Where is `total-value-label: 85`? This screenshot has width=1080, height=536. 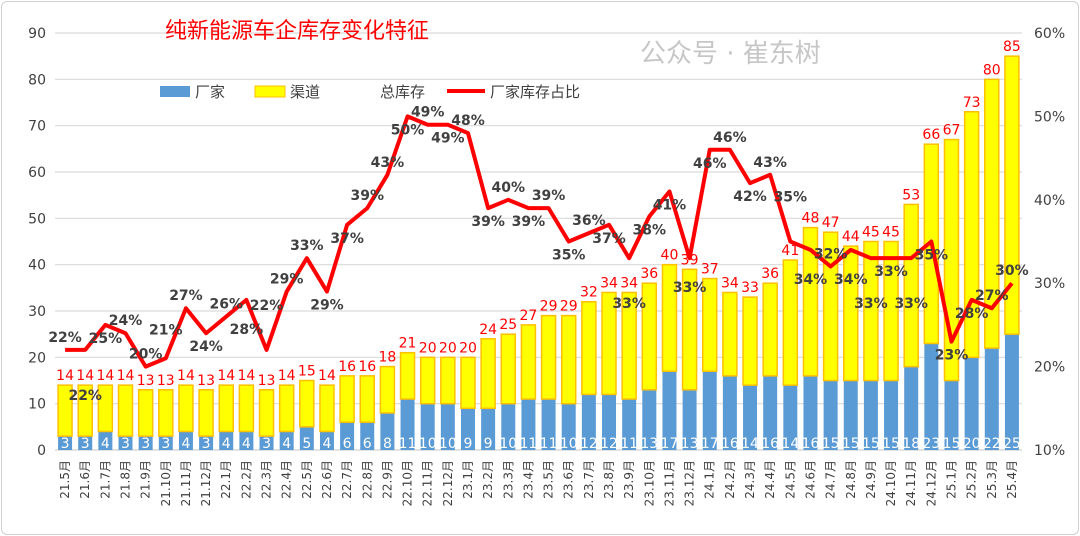
total-value-label: 85 is located at coordinates (1012, 47).